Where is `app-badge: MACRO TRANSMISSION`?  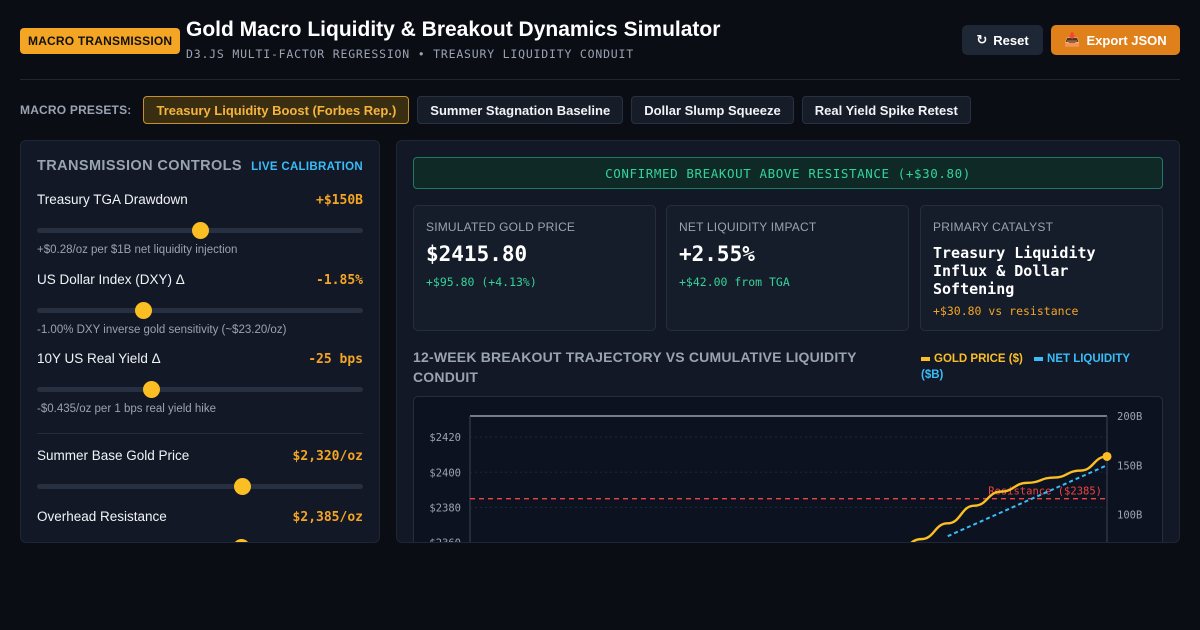 app-badge: MACRO TRANSMISSION is located at coordinates (100, 41).